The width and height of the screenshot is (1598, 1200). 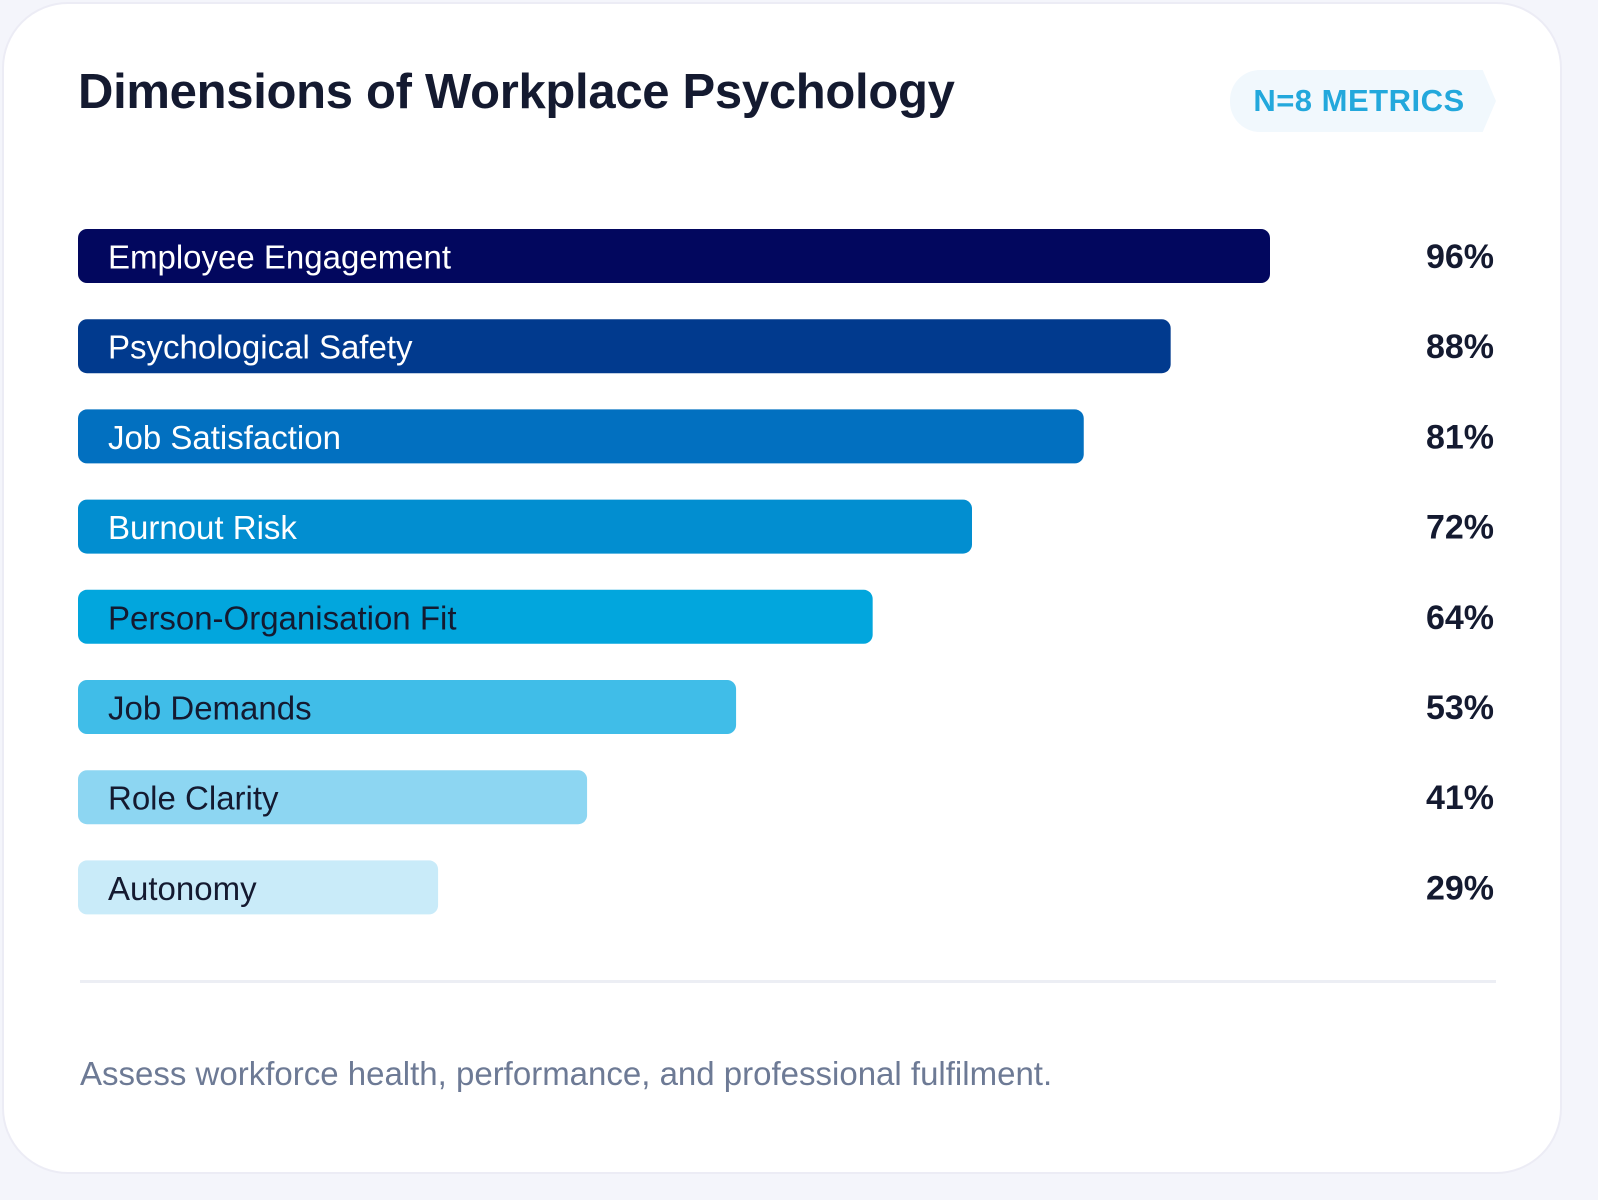 What do you see at coordinates (516, 92) in the screenshot?
I see `page-title: Dimensions of Workplace Psychology` at bounding box center [516, 92].